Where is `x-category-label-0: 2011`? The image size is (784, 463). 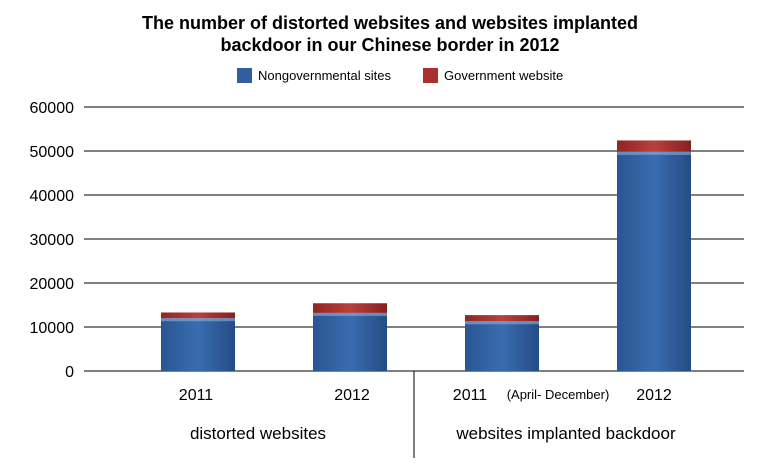
x-category-label-0: 2011 is located at coordinates (196, 395).